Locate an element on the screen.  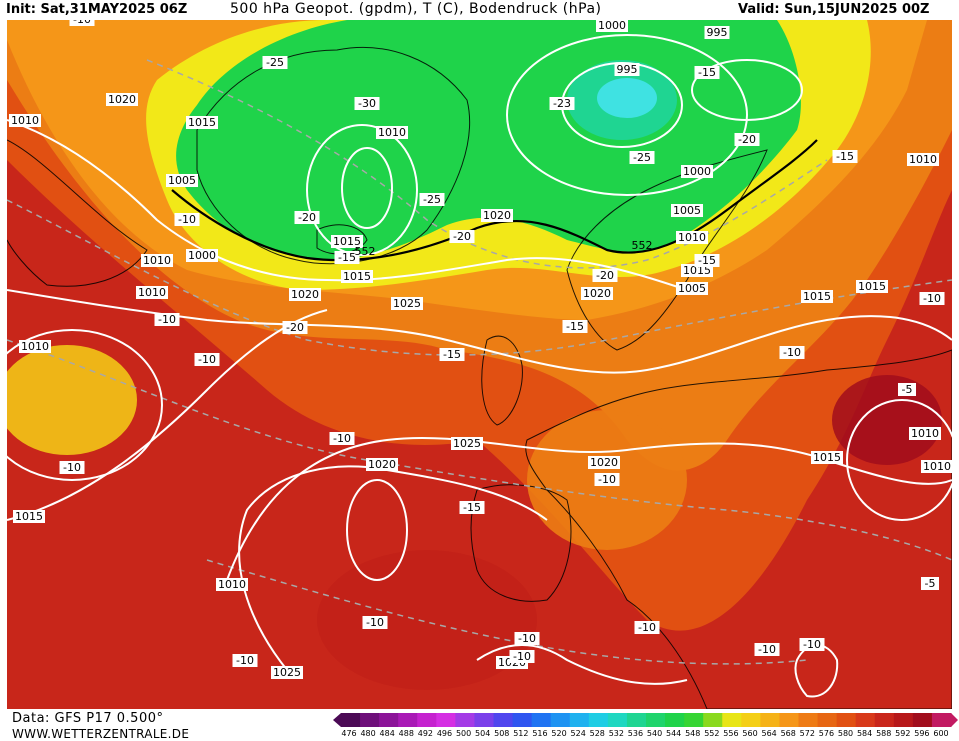
coast-iberia is located at coordinates (521, 543).